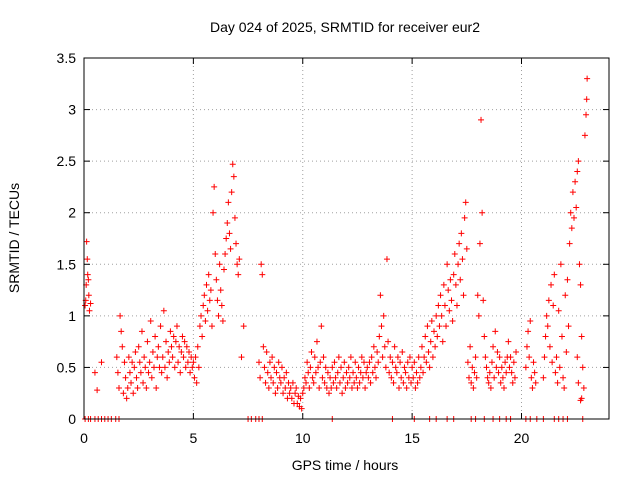  I want to click on x-tick-label: 15, so click(412, 438).